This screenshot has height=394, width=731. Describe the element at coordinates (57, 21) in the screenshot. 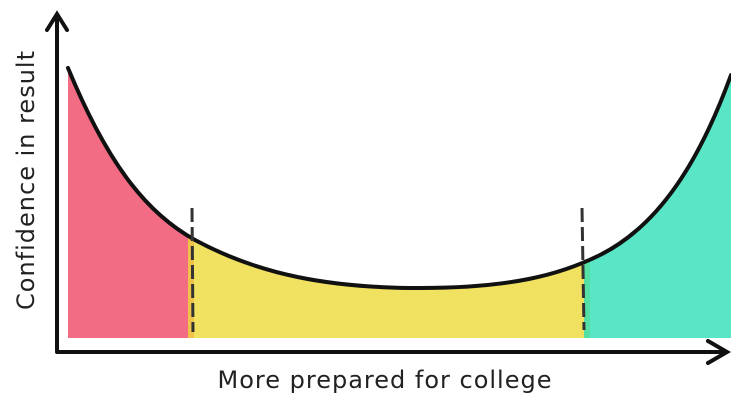

I see `y-axis-arrow` at that location.